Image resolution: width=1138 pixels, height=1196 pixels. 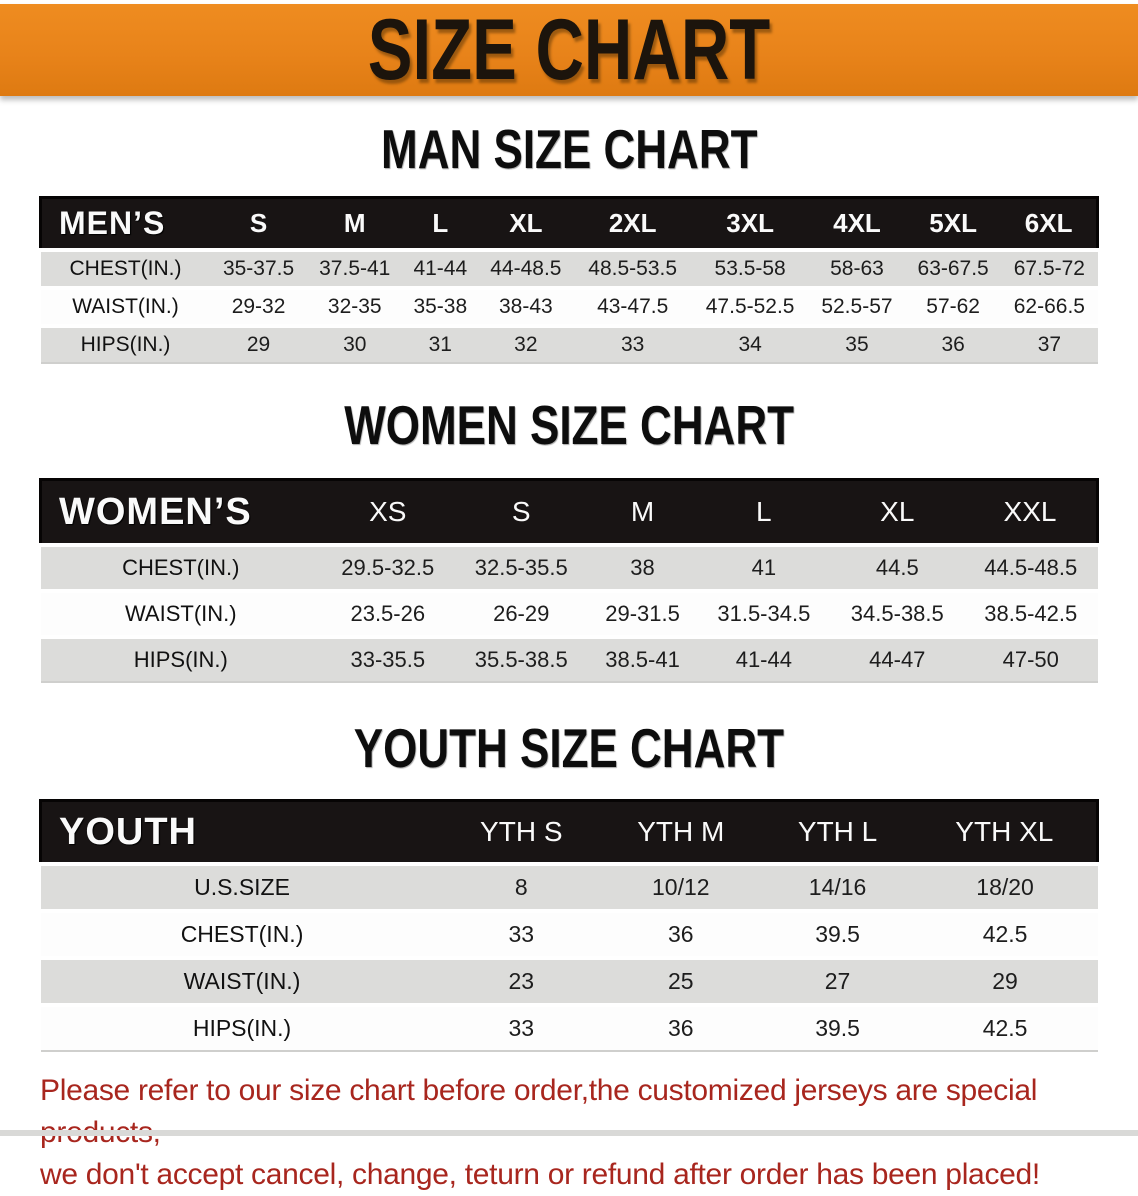 I want to click on size-value-cell: 30, so click(x=355, y=344).